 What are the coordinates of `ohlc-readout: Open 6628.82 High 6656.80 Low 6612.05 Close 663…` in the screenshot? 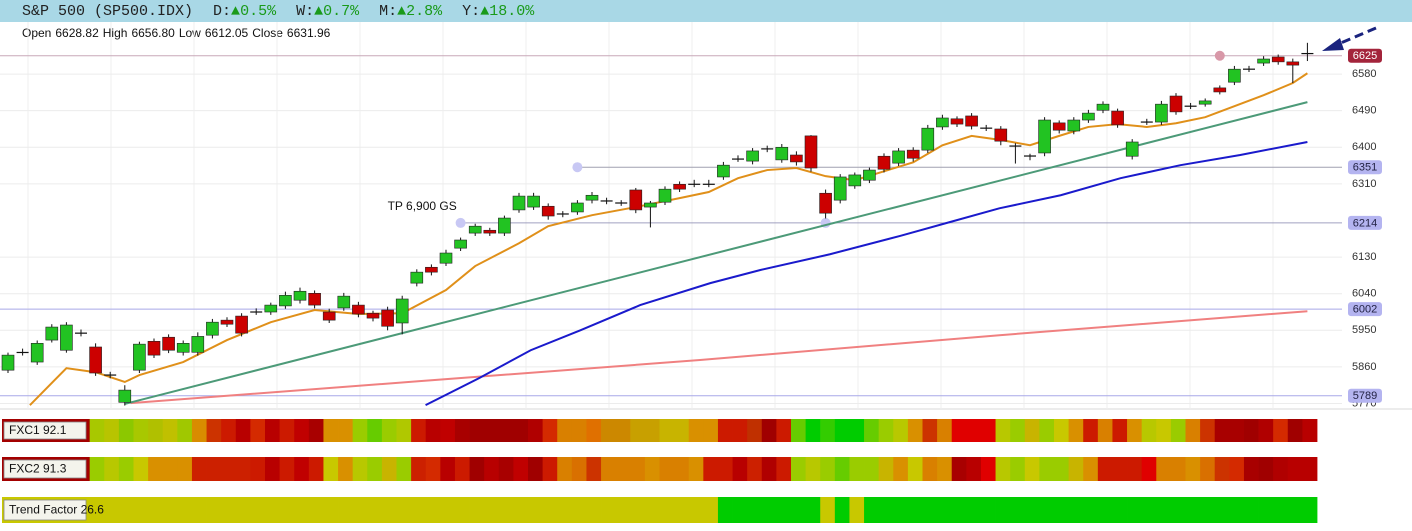 It's located at (176, 33).